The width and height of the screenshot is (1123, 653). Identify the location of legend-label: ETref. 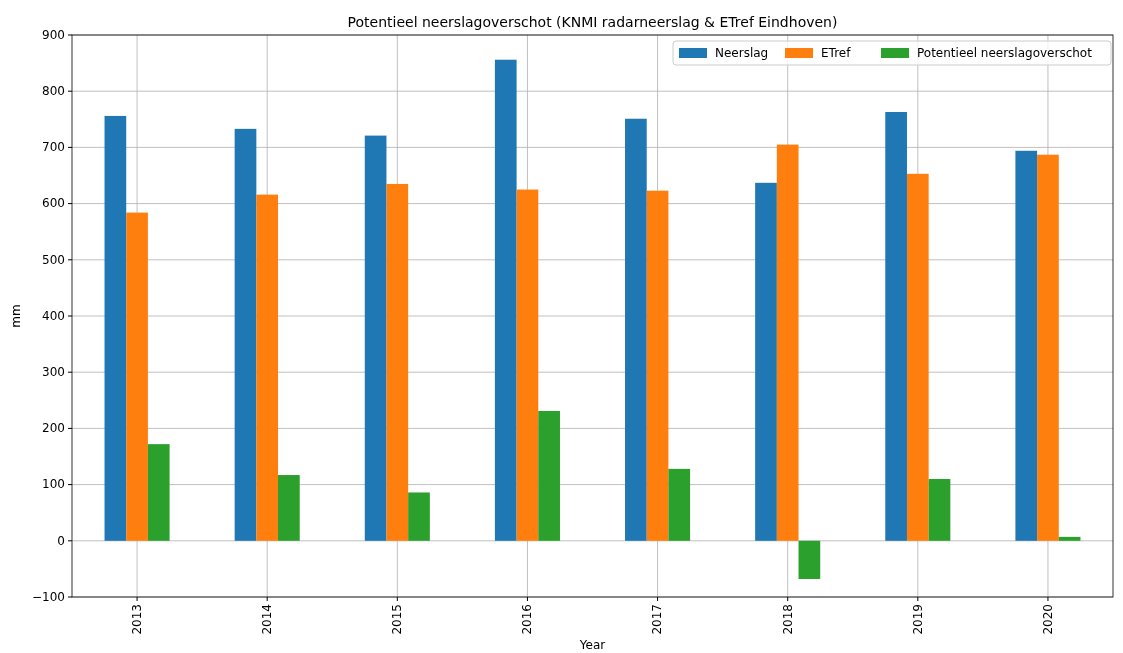
(836, 53).